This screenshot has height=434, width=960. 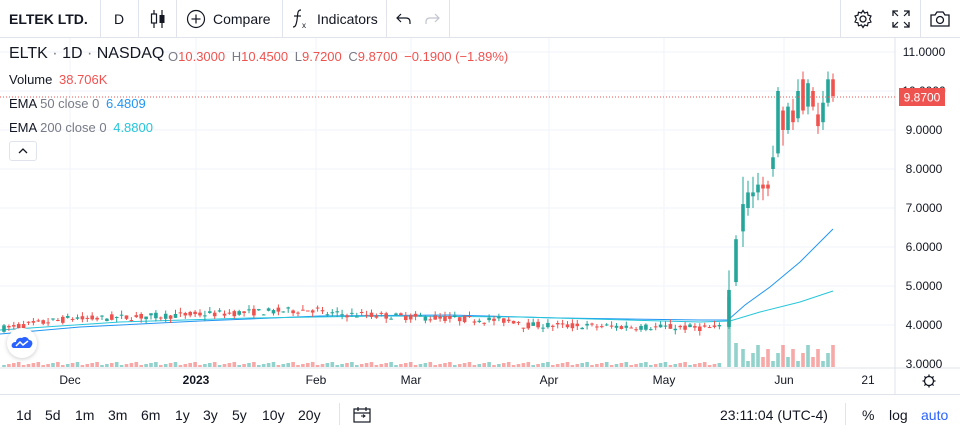 What do you see at coordinates (119, 19) in the screenshot?
I see `interval-button: D` at bounding box center [119, 19].